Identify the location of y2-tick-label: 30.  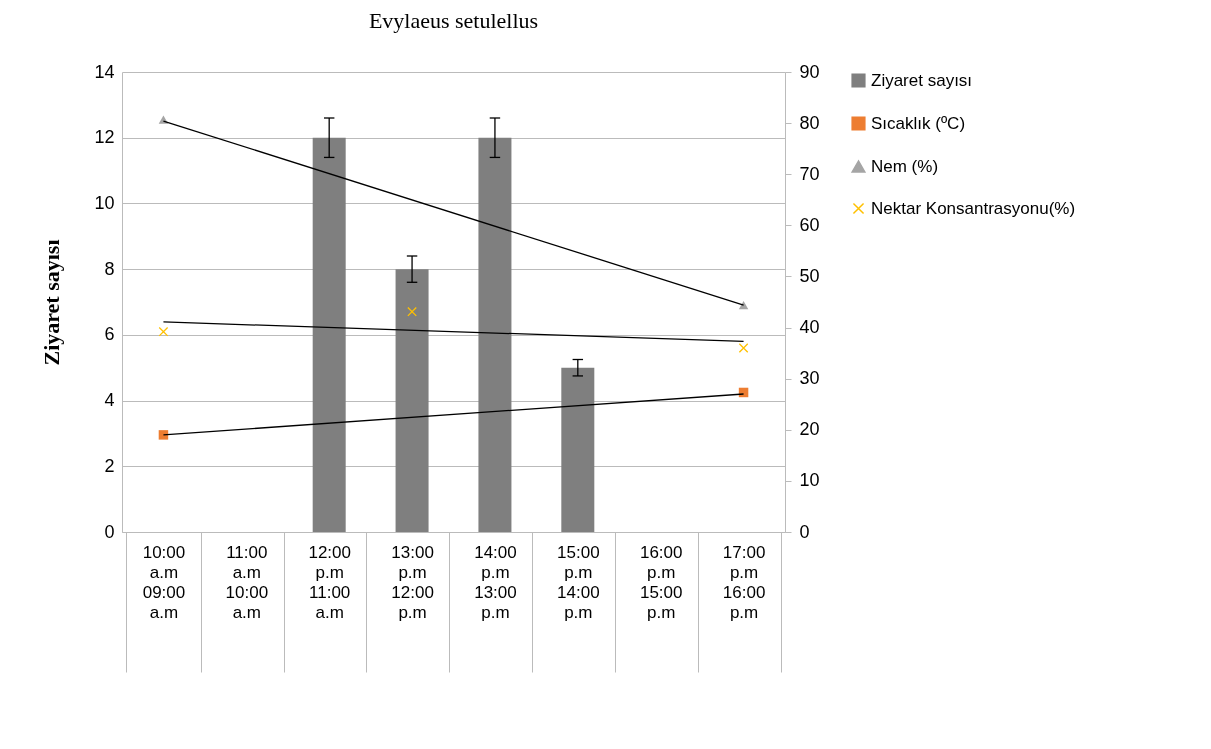
(809, 378).